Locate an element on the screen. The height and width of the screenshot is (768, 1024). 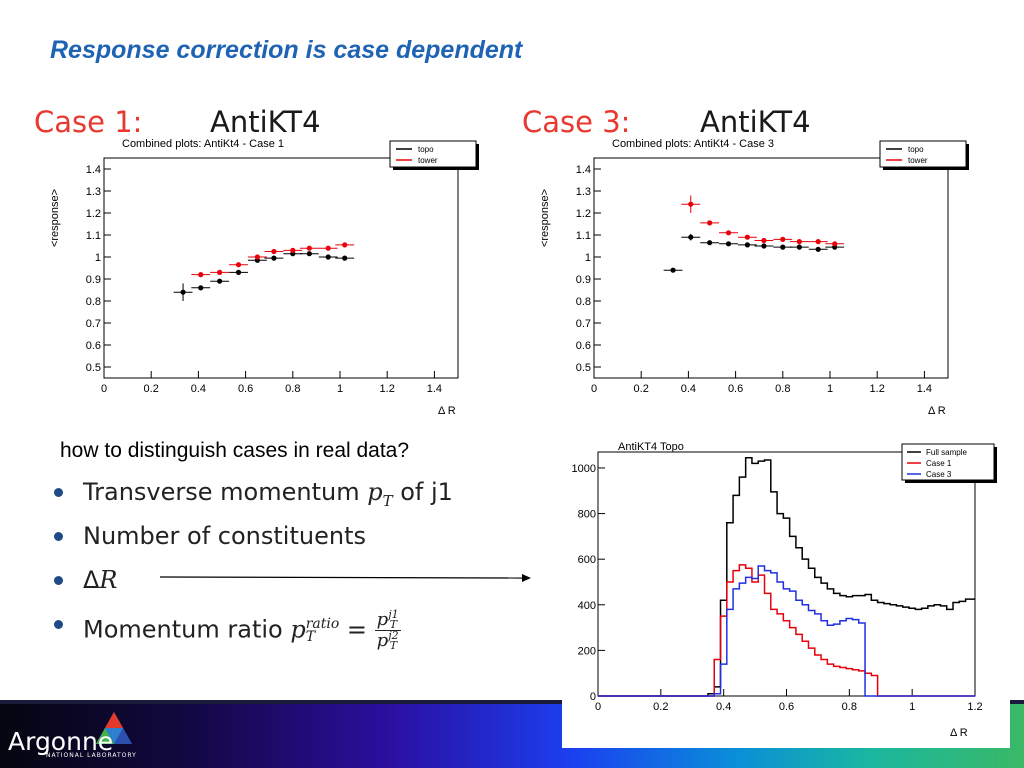
case1-x-tick-label: 0.2 is located at coordinates (151, 389).